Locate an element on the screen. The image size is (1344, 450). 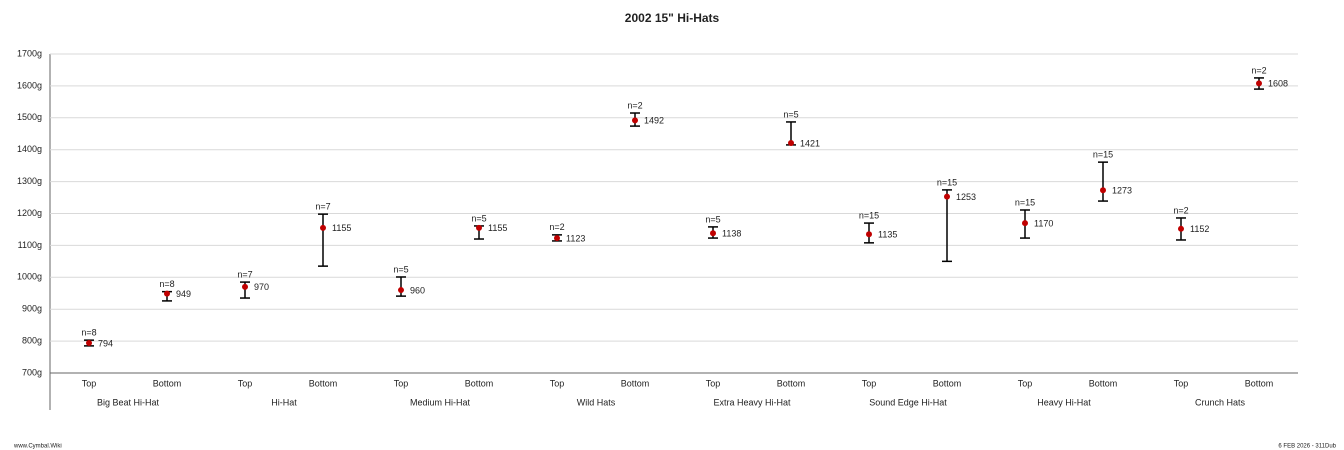
value-label: 1608 is located at coordinates (1278, 84).